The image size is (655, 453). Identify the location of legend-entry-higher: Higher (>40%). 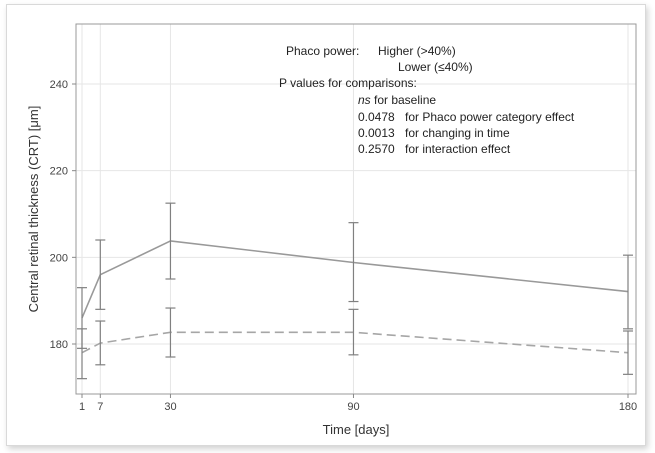
(417, 51).